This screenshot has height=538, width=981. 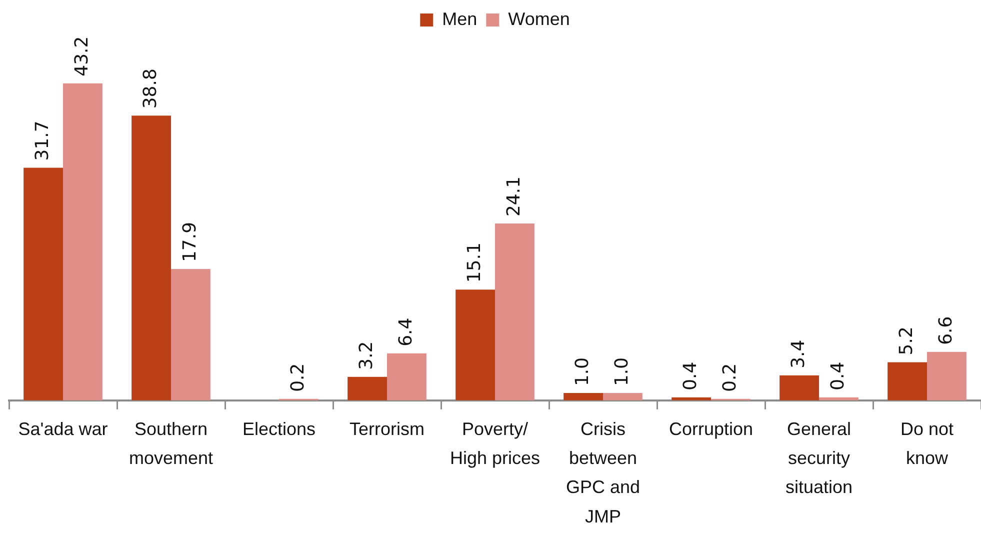 What do you see at coordinates (819, 458) in the screenshot?
I see `x-tick-label: General security situation` at bounding box center [819, 458].